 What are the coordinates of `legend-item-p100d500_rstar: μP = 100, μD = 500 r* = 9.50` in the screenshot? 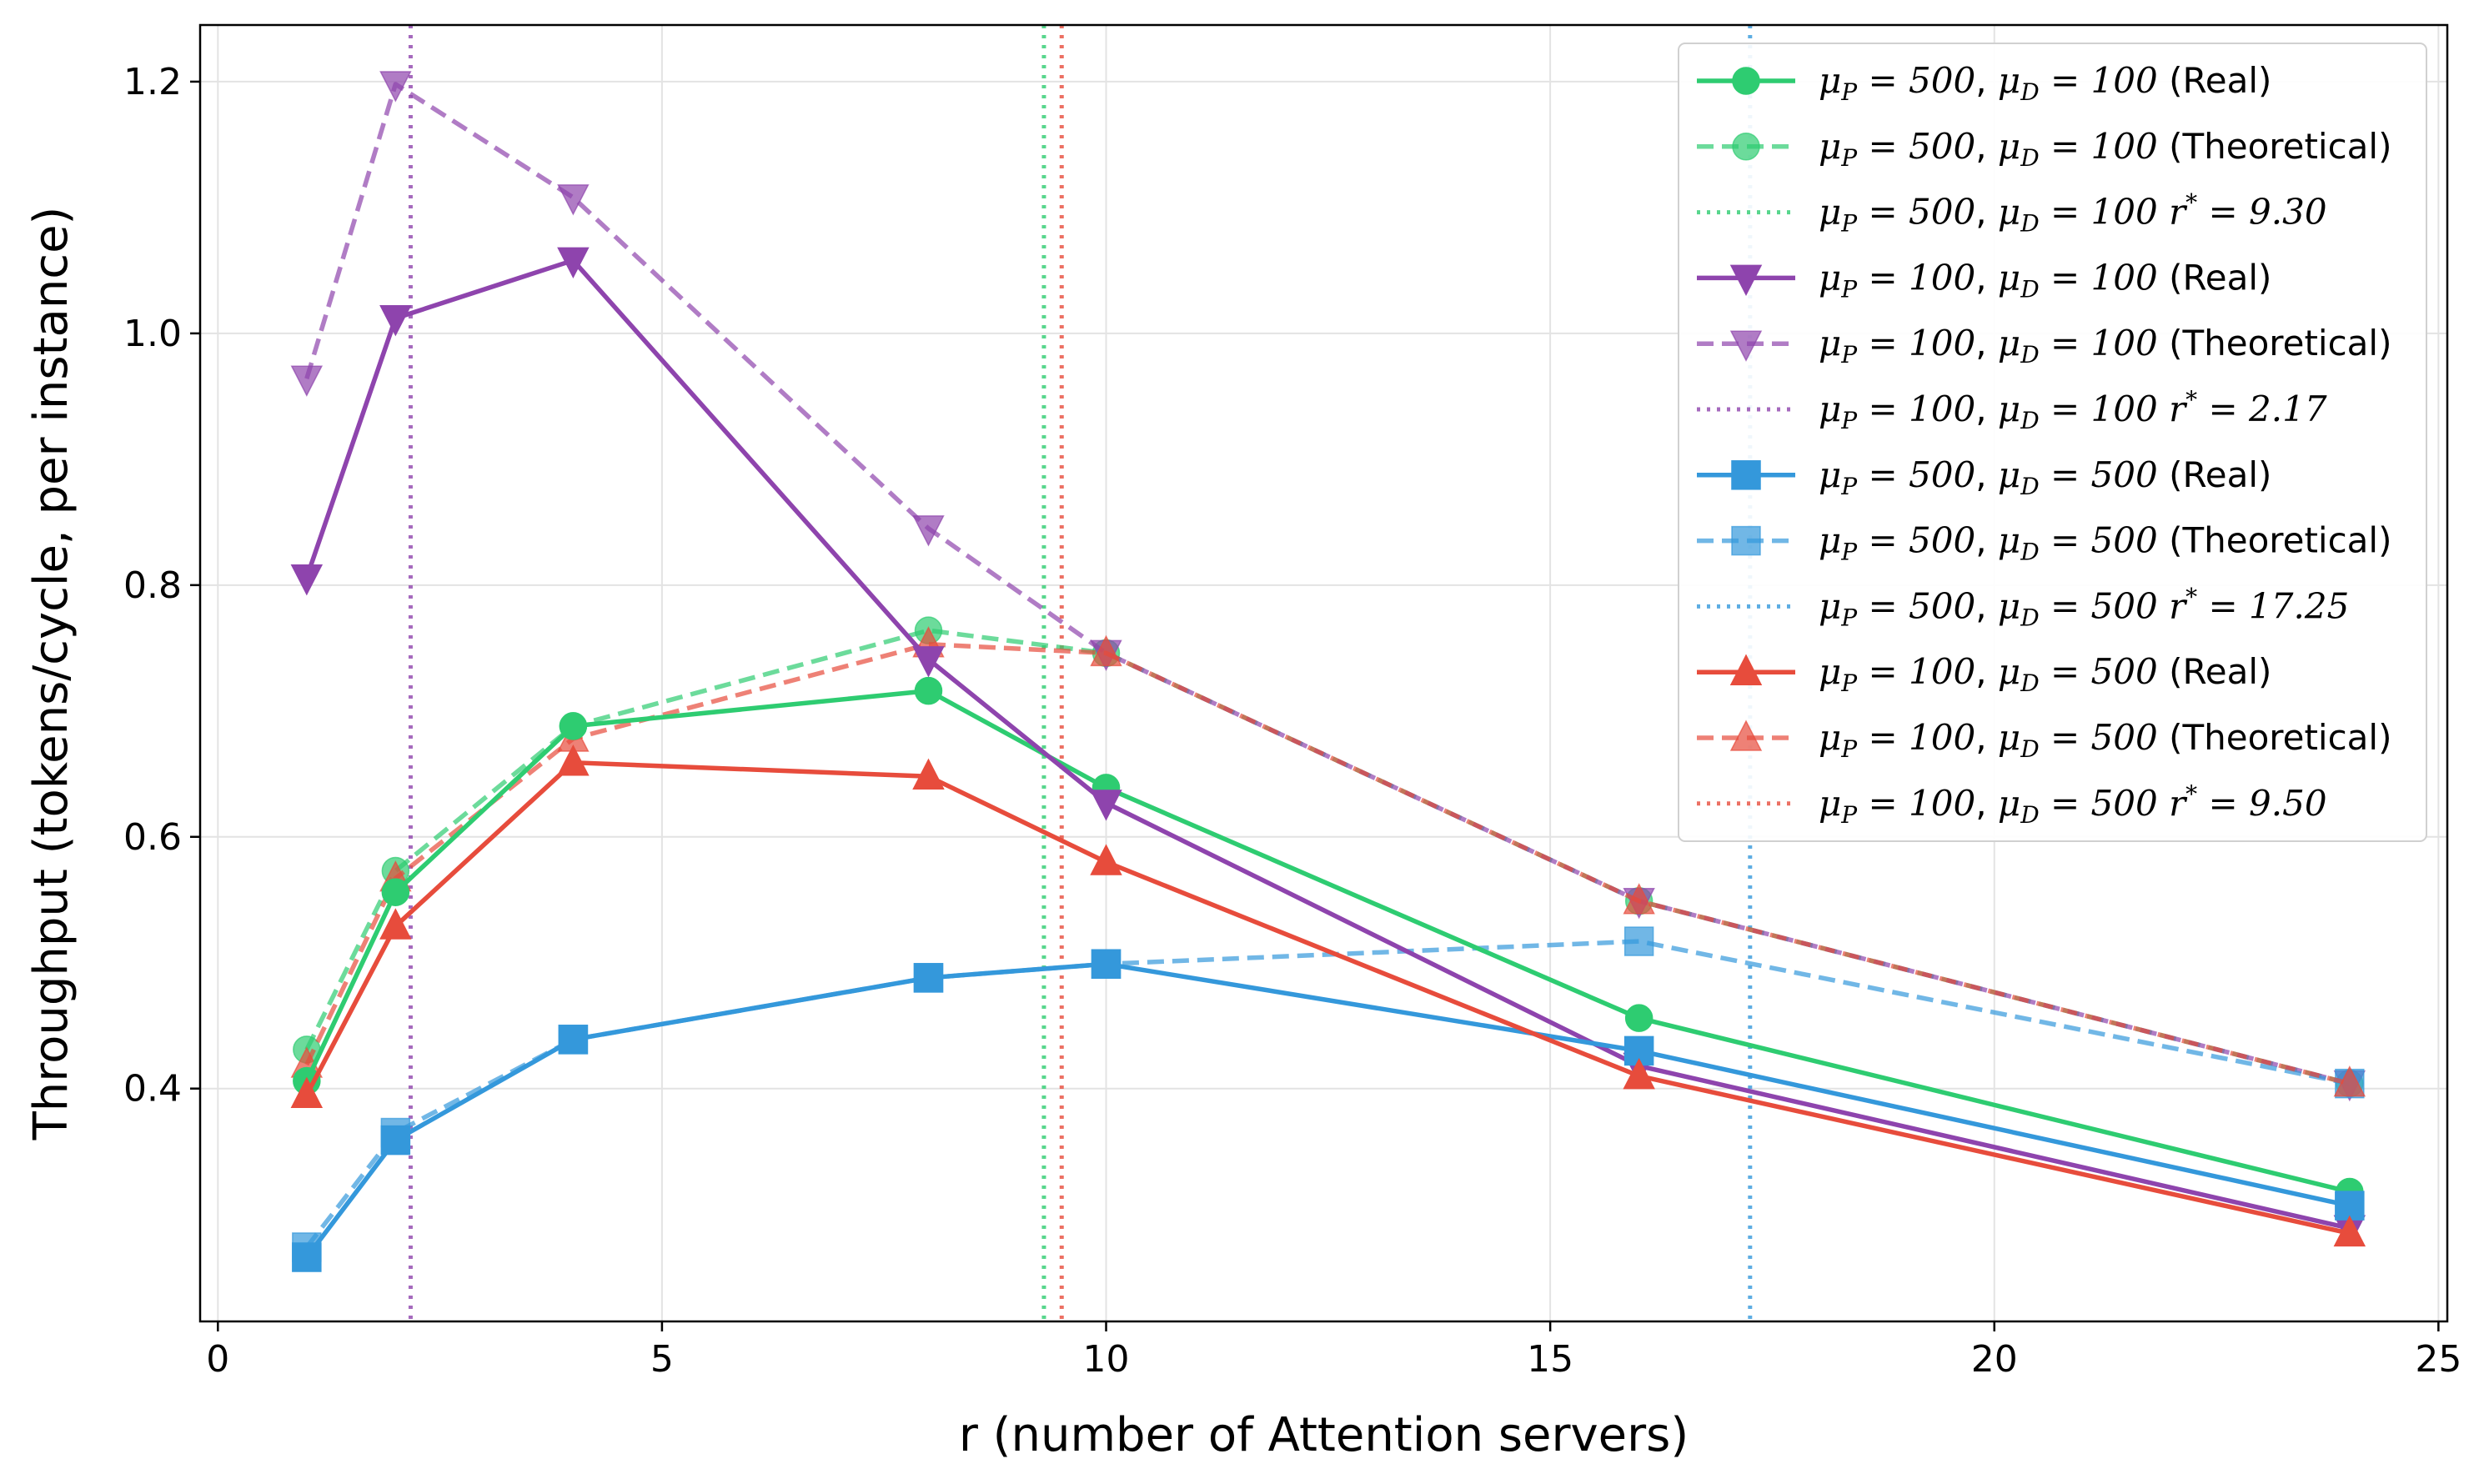 It's located at (2012, 804).